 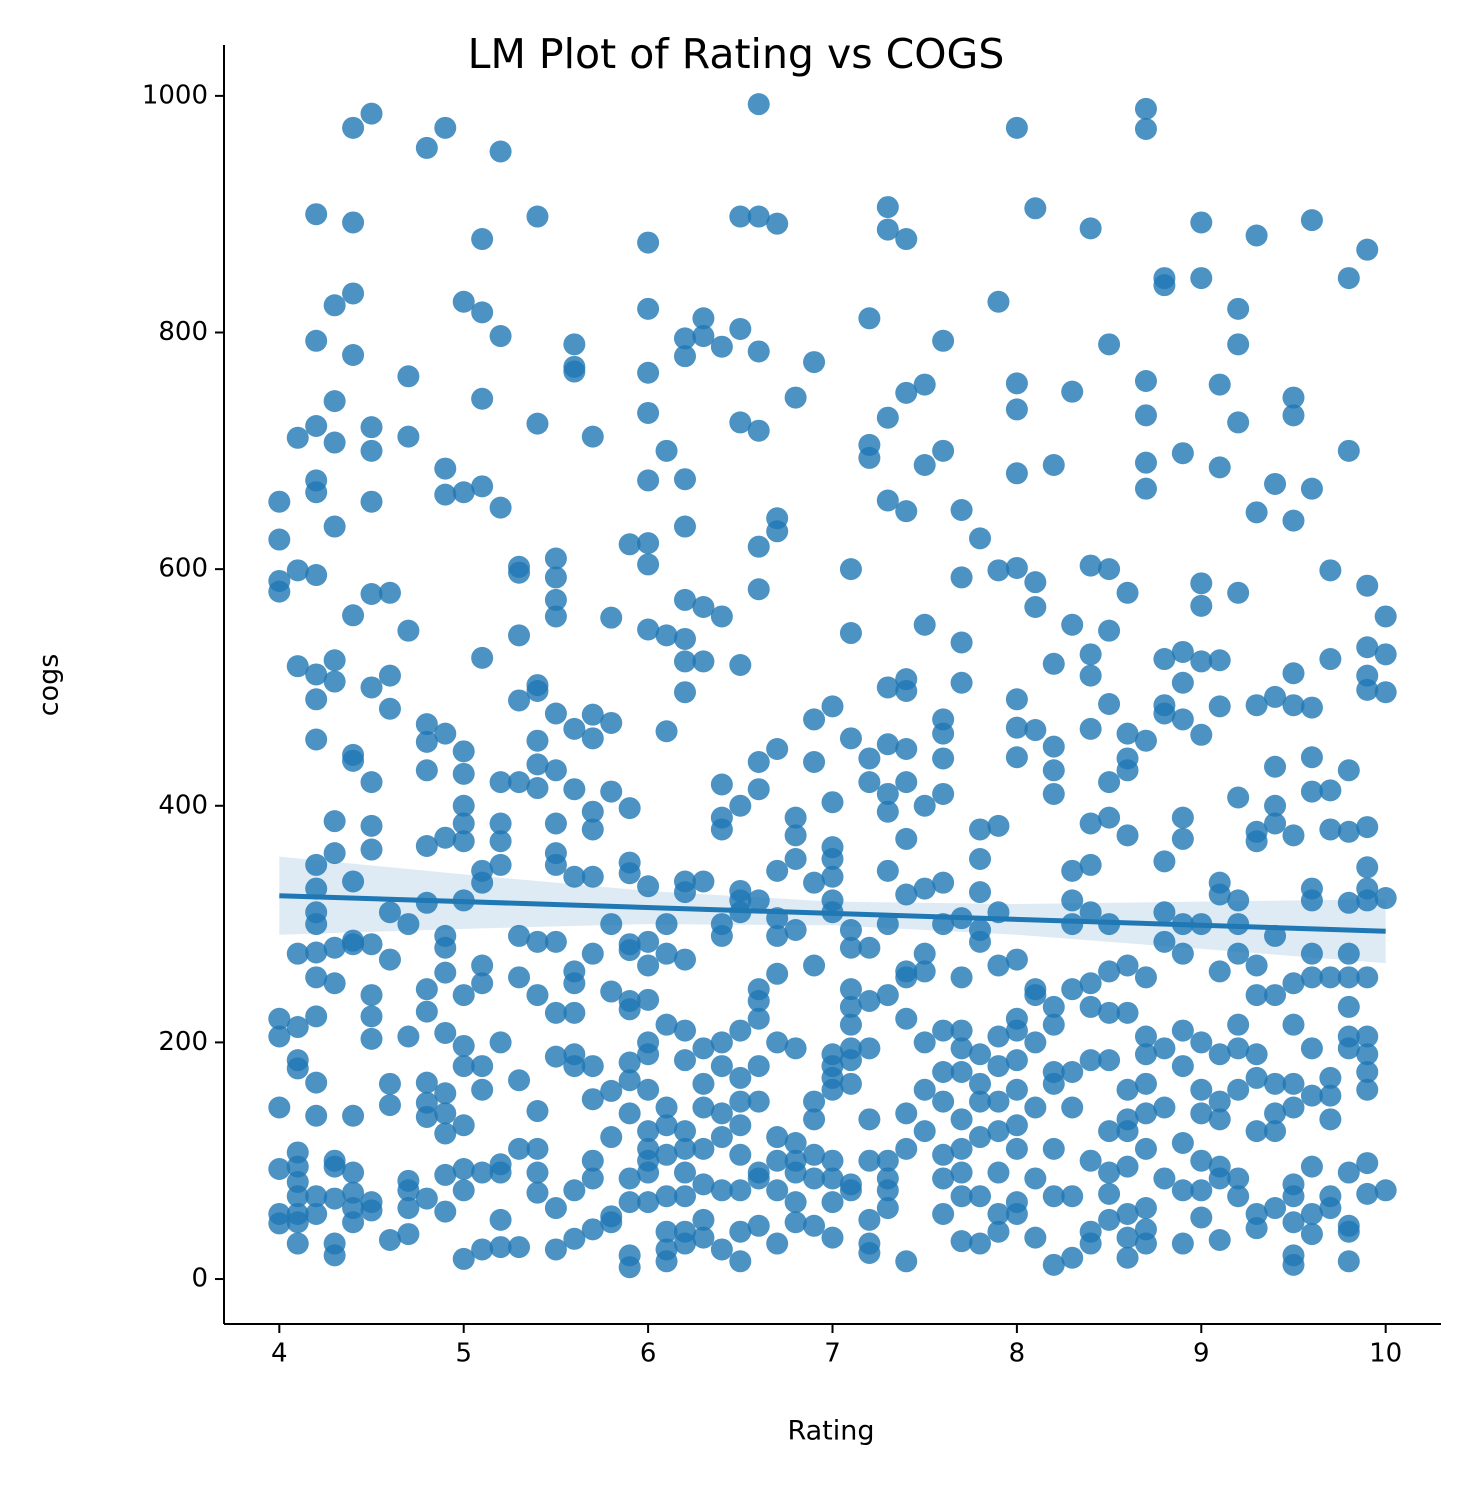 What do you see at coordinates (279, 1354) in the screenshot?
I see `x-tick-label: 4` at bounding box center [279, 1354].